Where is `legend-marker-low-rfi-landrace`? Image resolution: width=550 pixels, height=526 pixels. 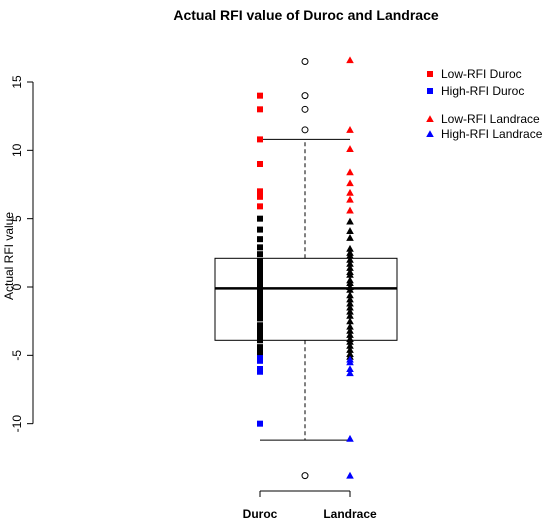 legend-marker-low-rfi-landrace is located at coordinates (430, 119).